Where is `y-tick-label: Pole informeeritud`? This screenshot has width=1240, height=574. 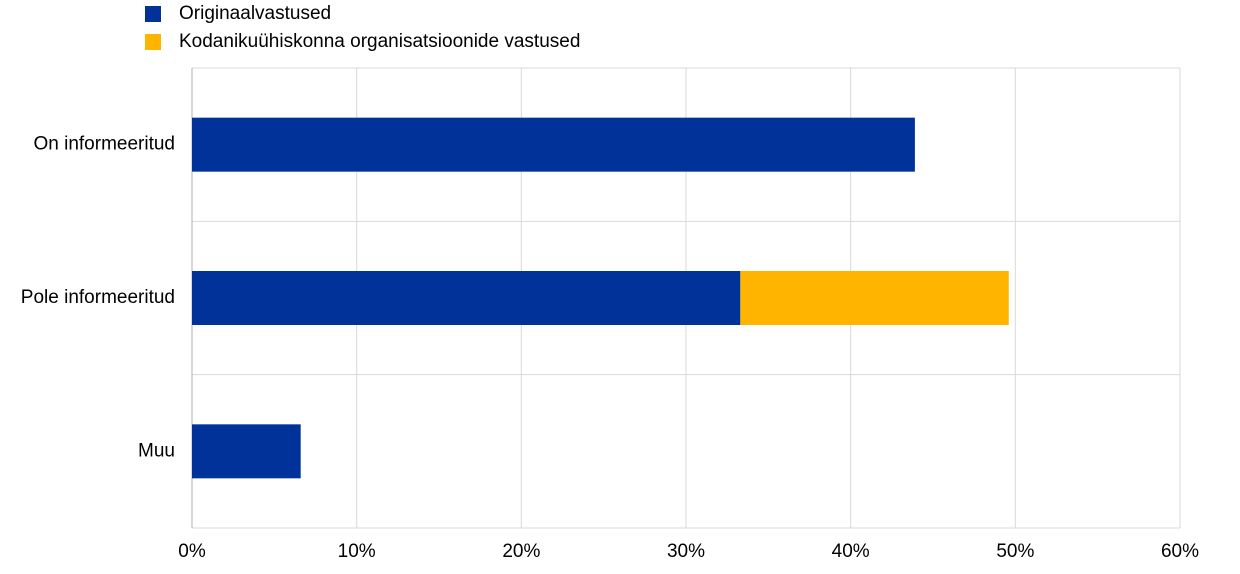 y-tick-label: Pole informeeritud is located at coordinates (98, 297).